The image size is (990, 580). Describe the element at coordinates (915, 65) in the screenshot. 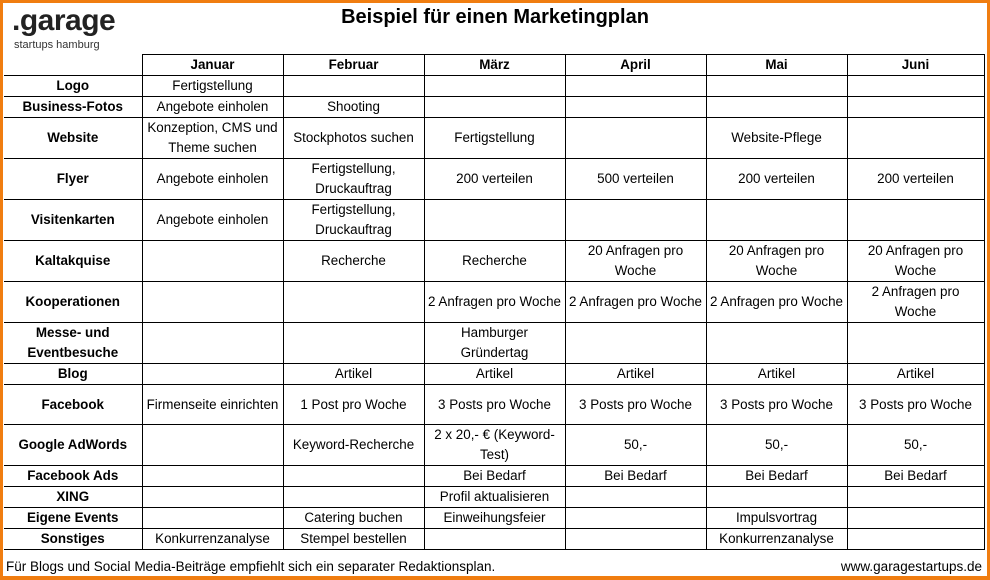

I see `column-header: Juni` at that location.